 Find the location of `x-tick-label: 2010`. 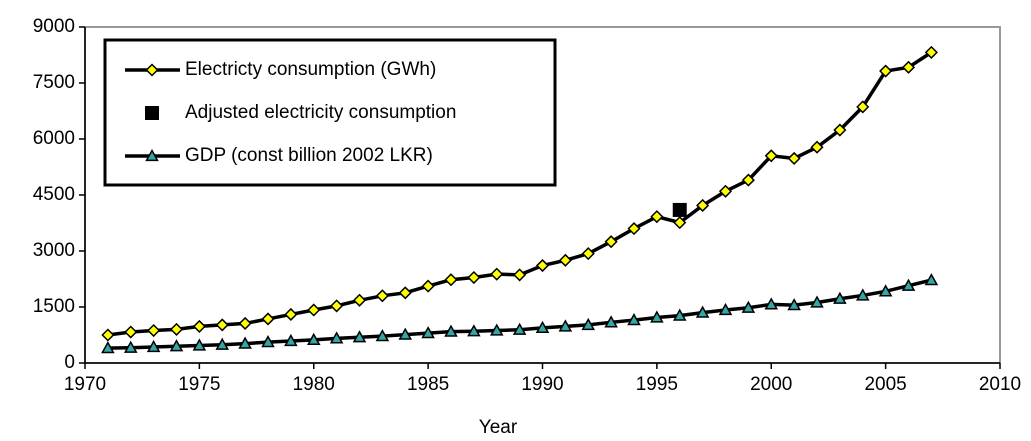

x-tick-label: 2010 is located at coordinates (1000, 384).